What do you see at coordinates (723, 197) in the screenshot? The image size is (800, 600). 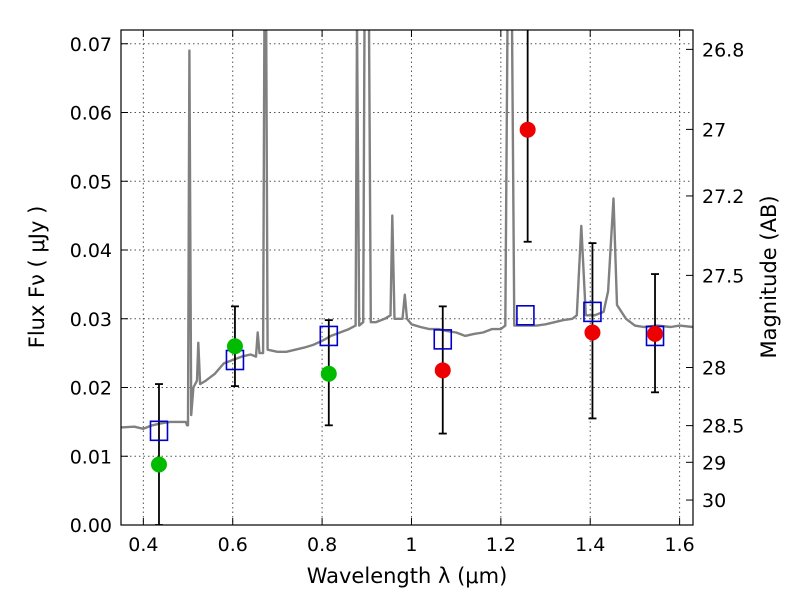 I see `mag-tick-label-2: 27.2` at bounding box center [723, 197].